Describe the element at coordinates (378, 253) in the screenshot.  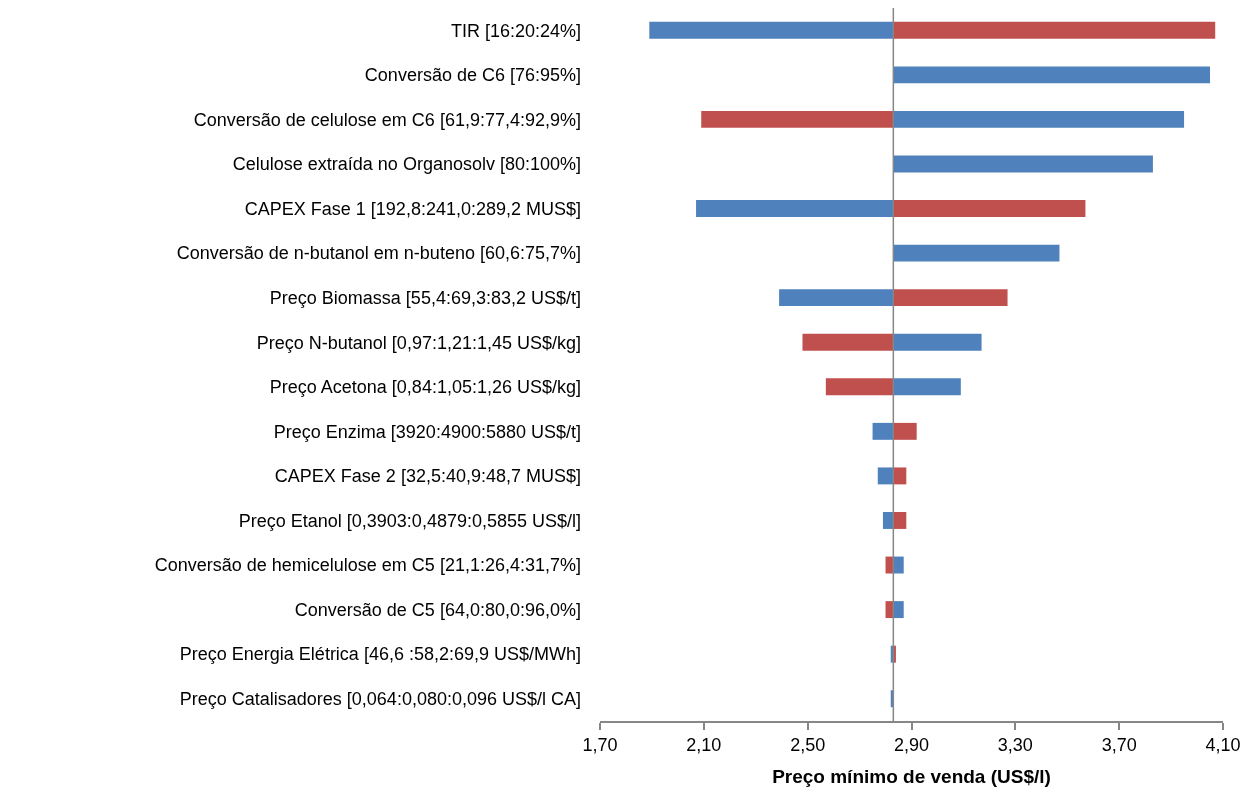
I see `y-tick-label: Conversão de n-butanol em n-buteno [60,6:75,7%]` at that location.